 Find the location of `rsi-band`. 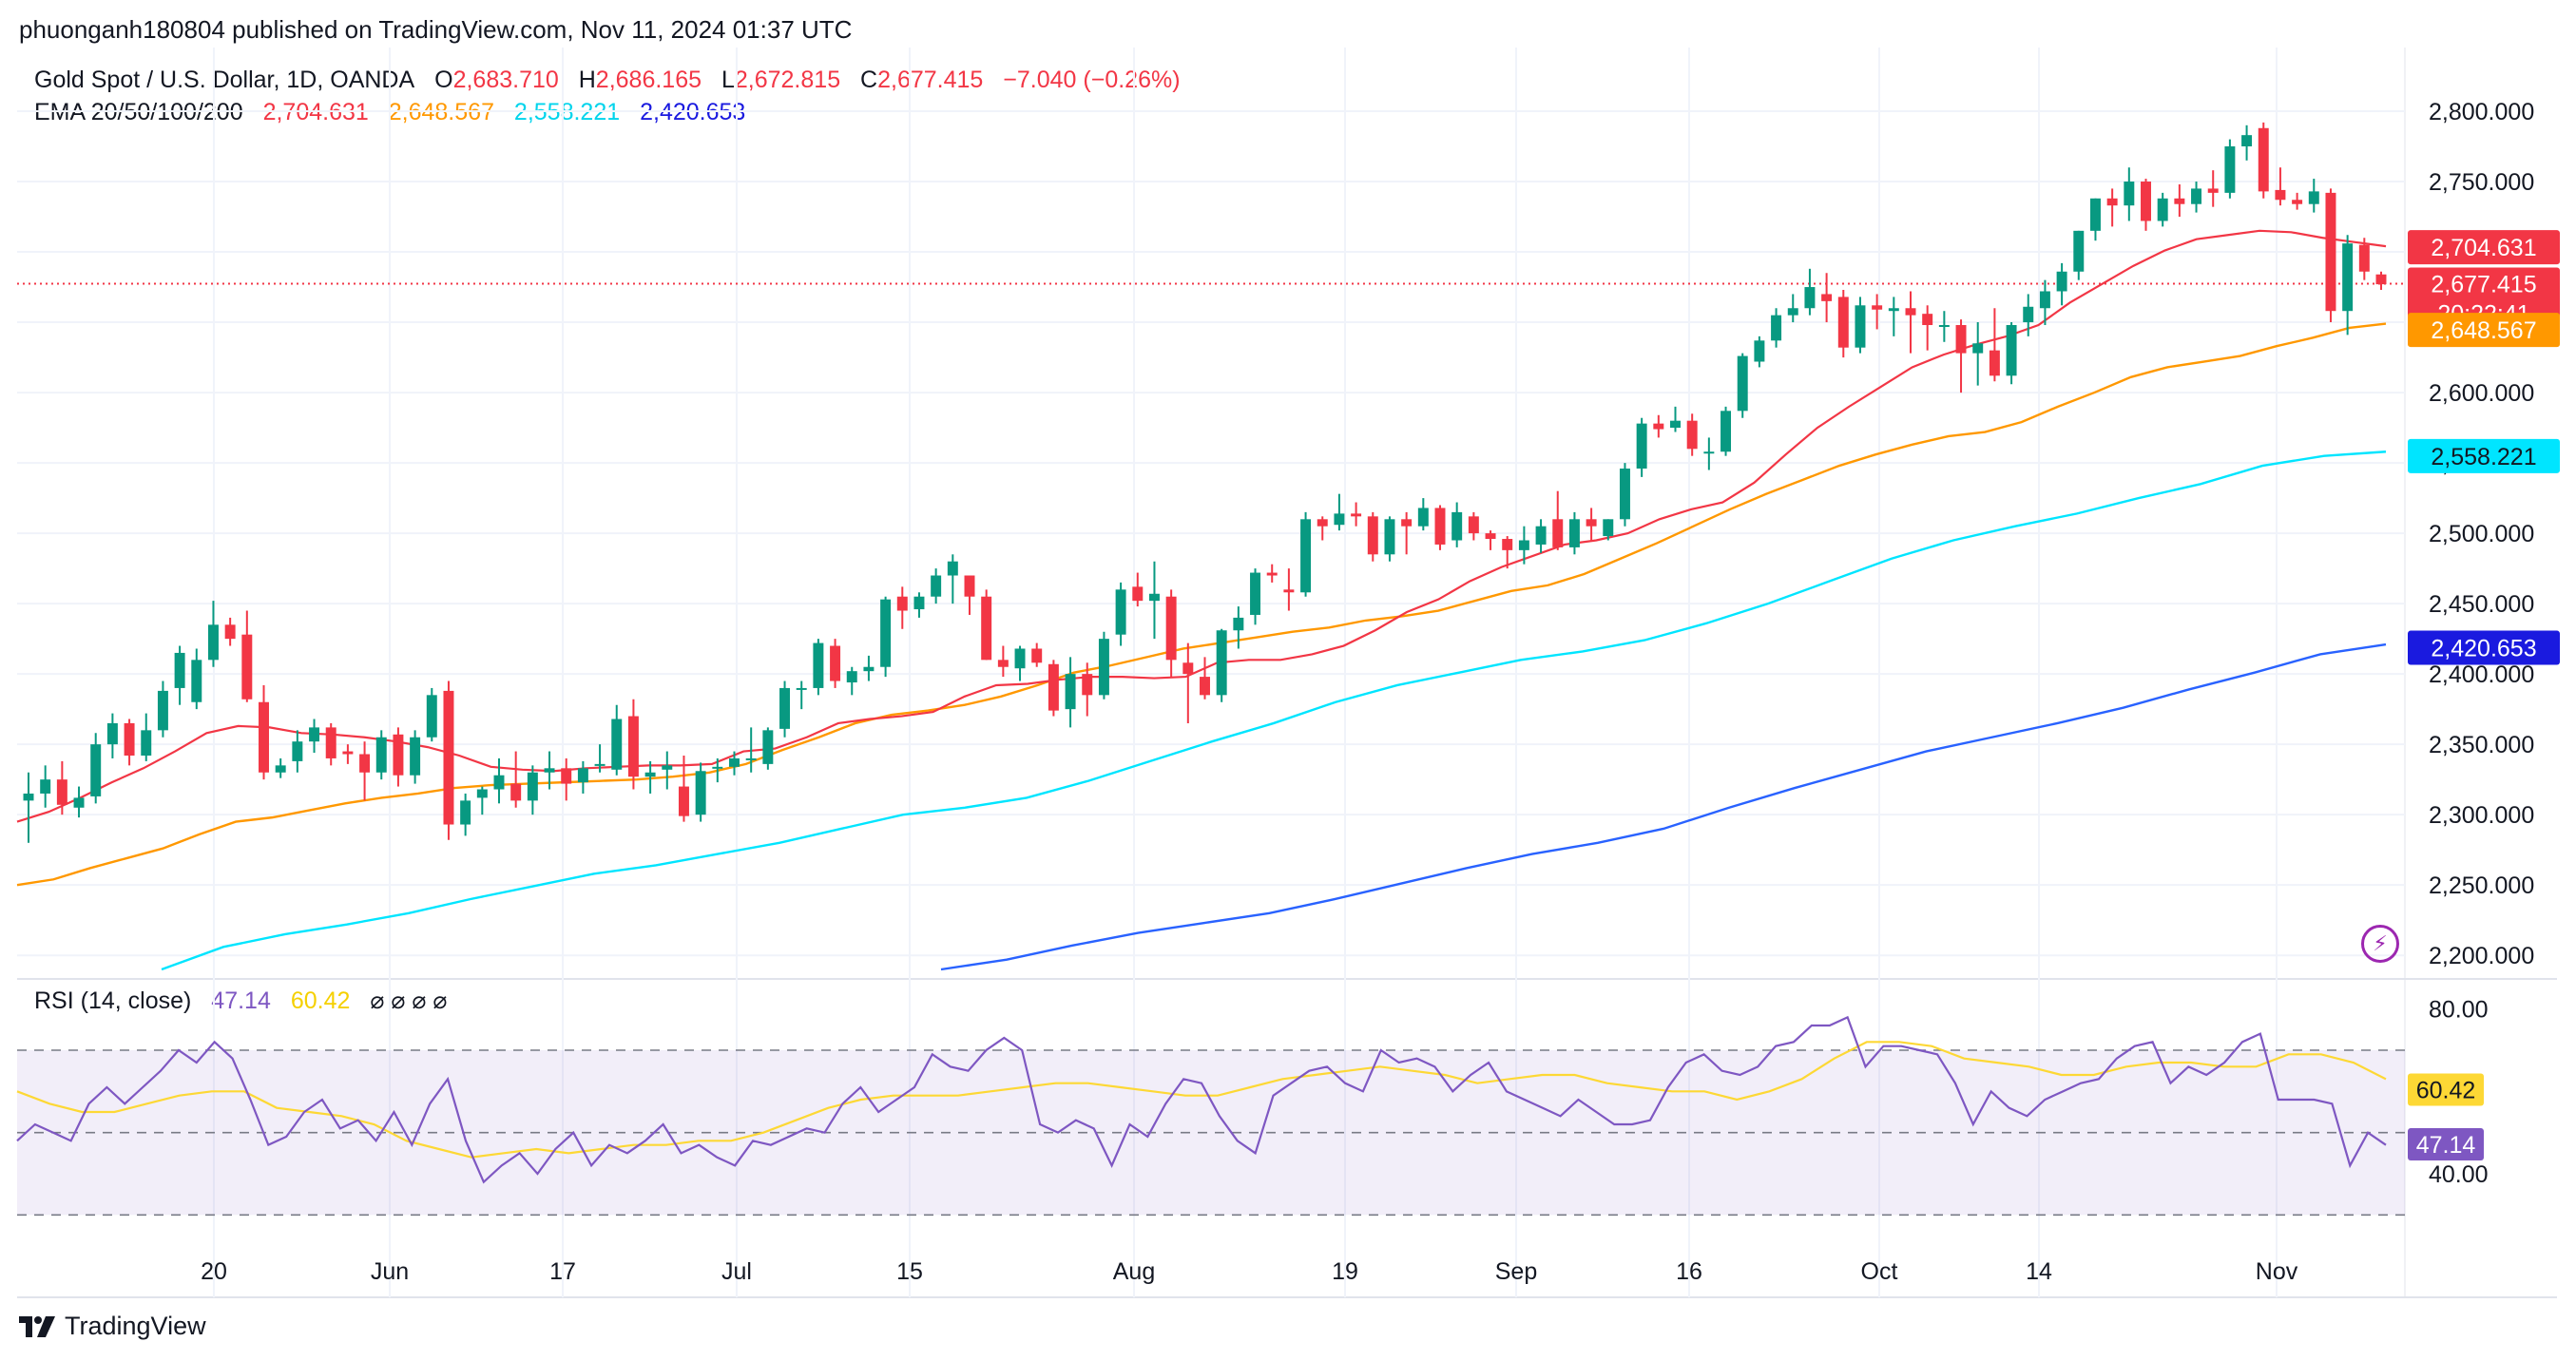

rsi-band is located at coordinates (1211, 1133).